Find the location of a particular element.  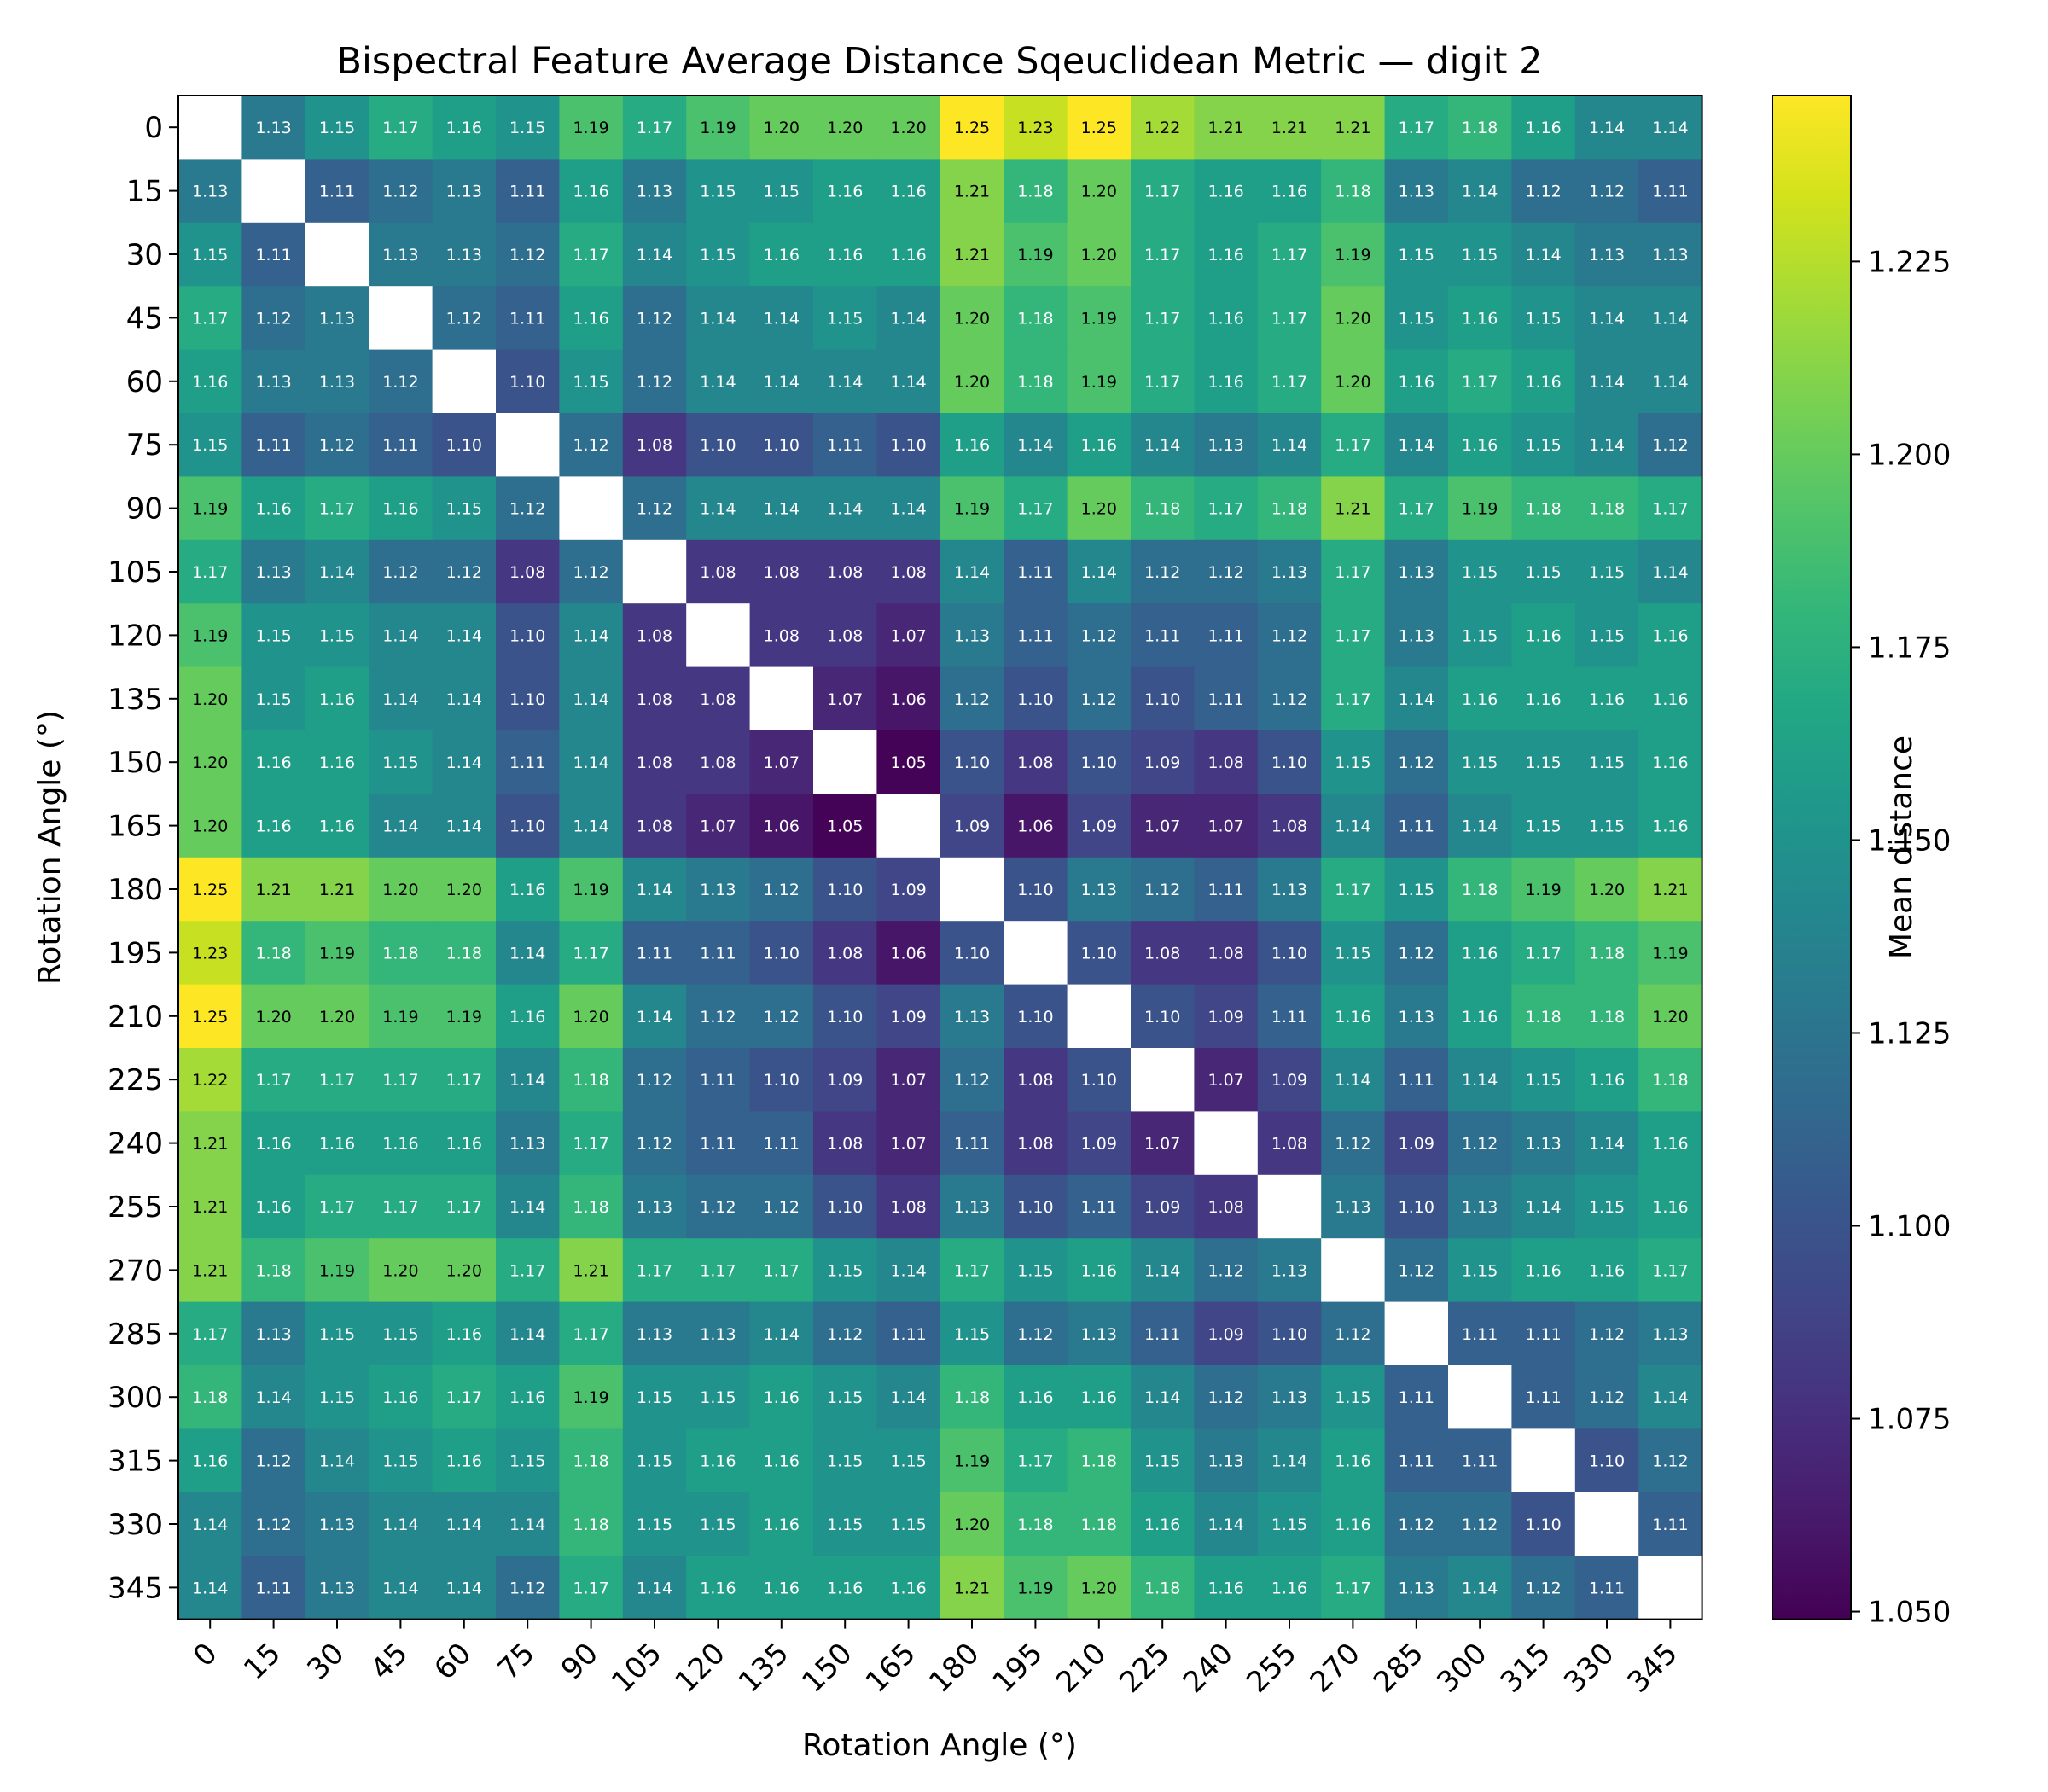

y-tick-label: 45 is located at coordinates (144, 318).